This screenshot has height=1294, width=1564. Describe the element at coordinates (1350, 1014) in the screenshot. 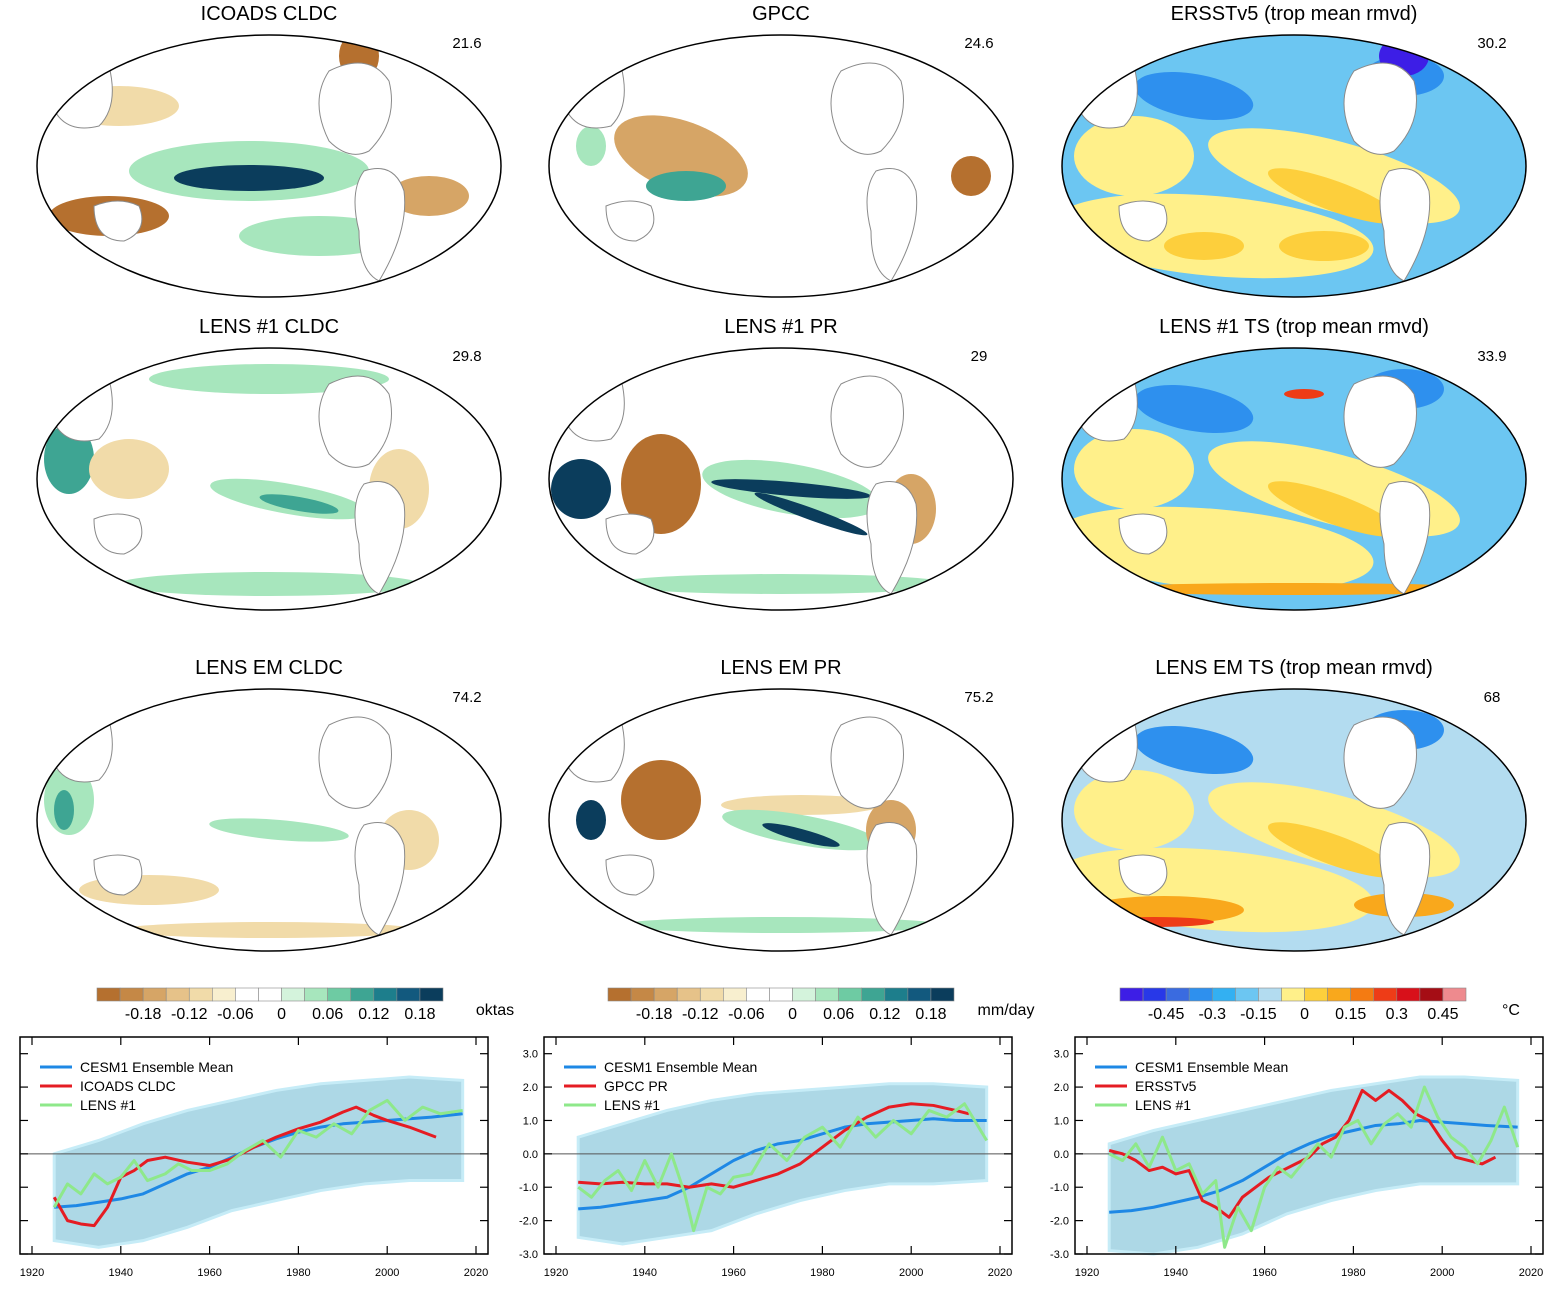

I see `colorbar-label: 0.15` at that location.